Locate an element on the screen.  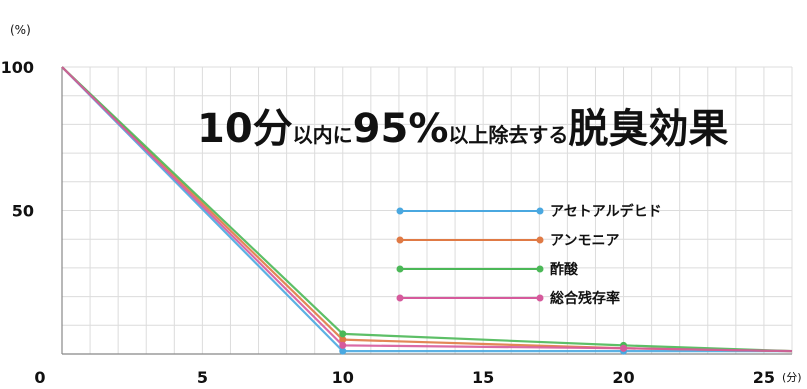
legend-label: 総合残存率 is located at coordinates (585, 298).